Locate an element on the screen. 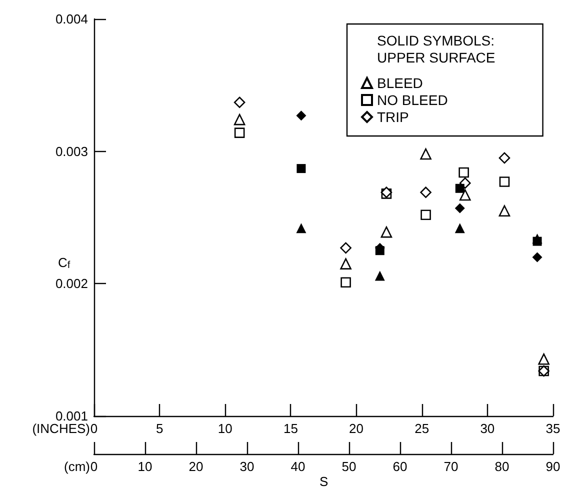 The image size is (570, 497). legend-label: NO BLEED is located at coordinates (412, 100).